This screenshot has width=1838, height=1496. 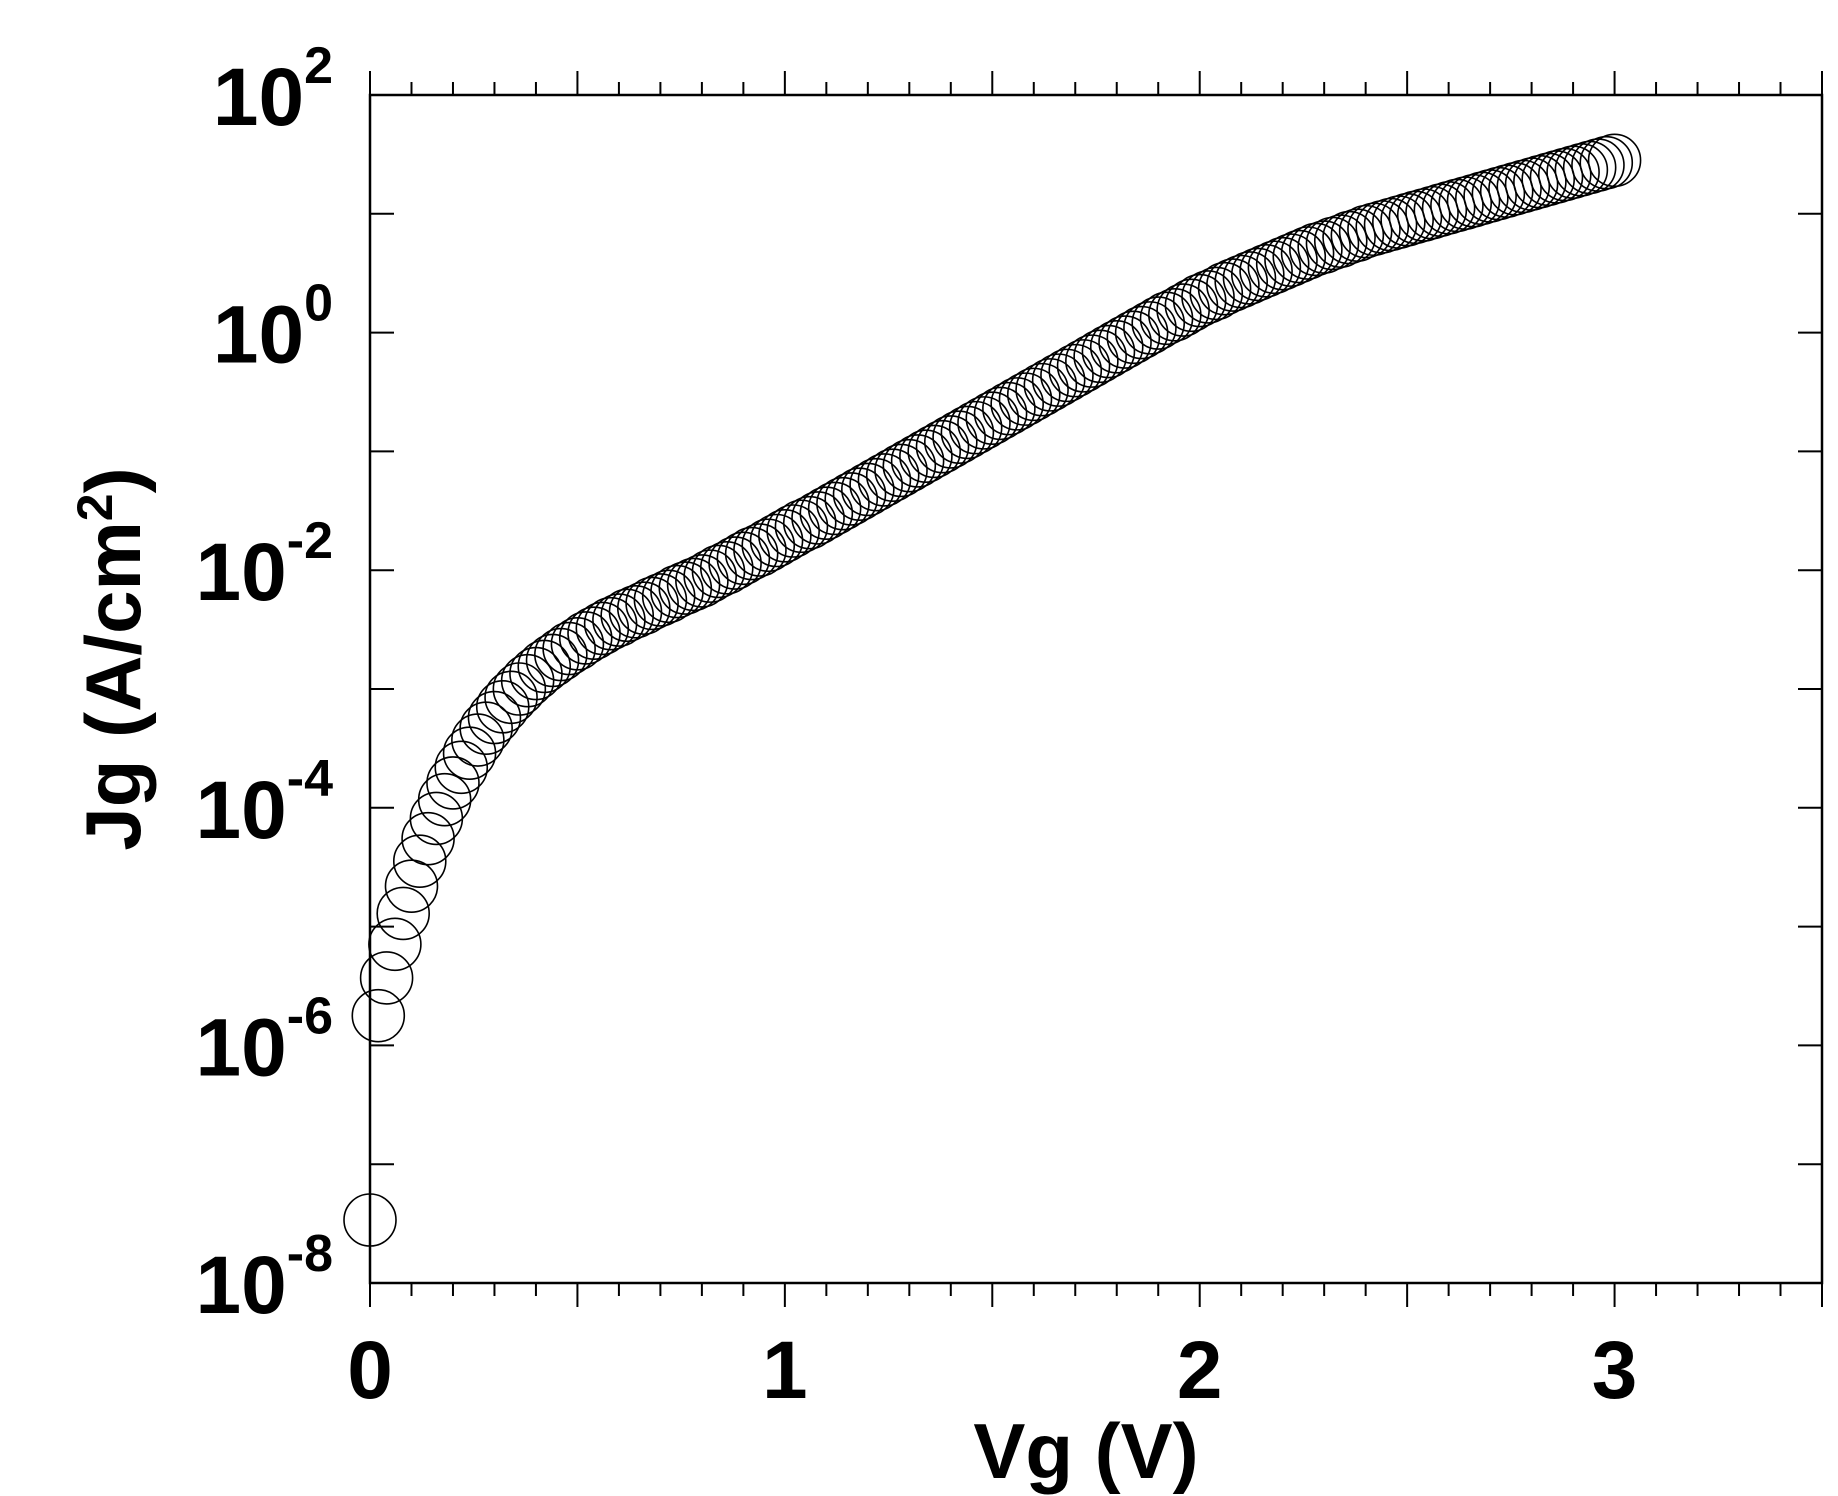 What do you see at coordinates (264, 1278) in the screenshot?
I see `y-tick-label: 10⁻⁸` at bounding box center [264, 1278].